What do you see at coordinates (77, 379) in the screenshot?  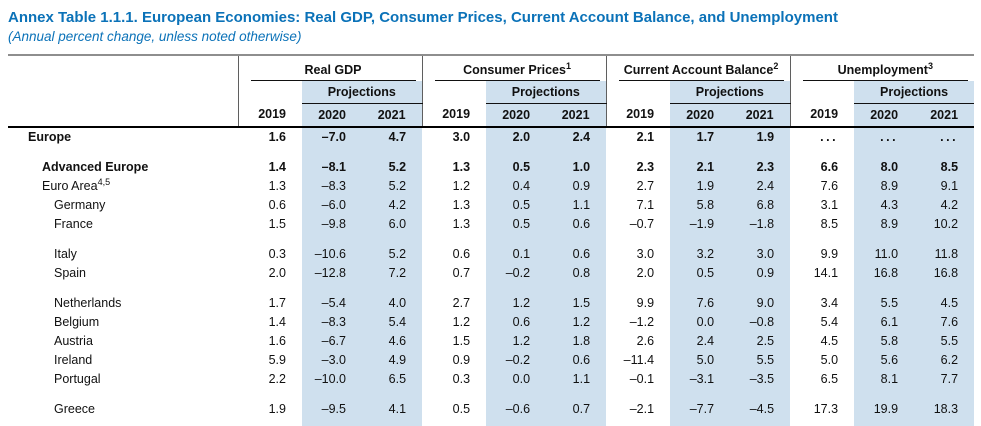 I see `economy-name: Portugal` at bounding box center [77, 379].